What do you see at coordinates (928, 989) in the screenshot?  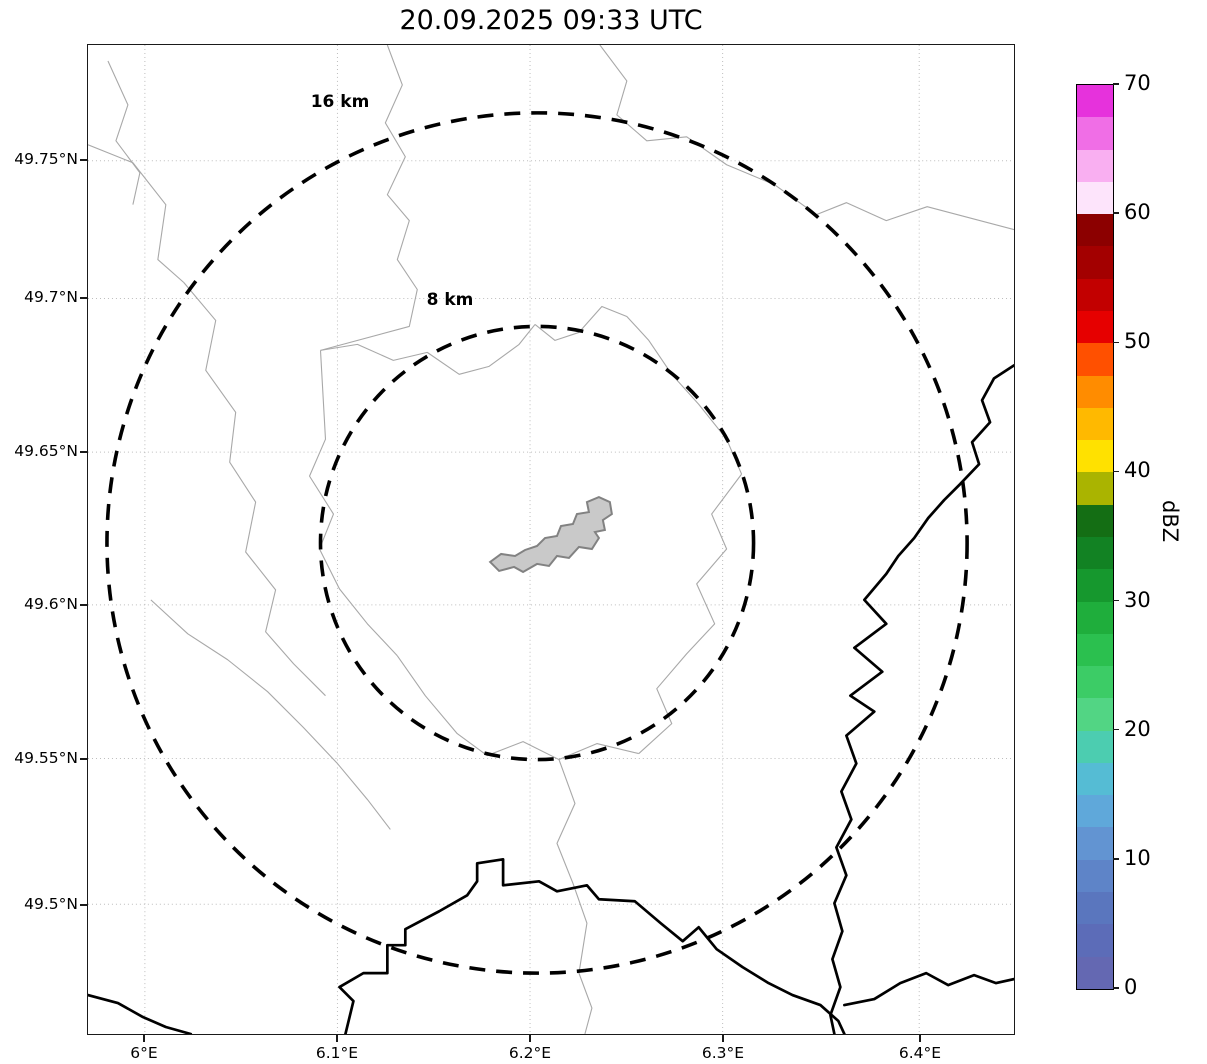 I see `southeast-border` at bounding box center [928, 989].